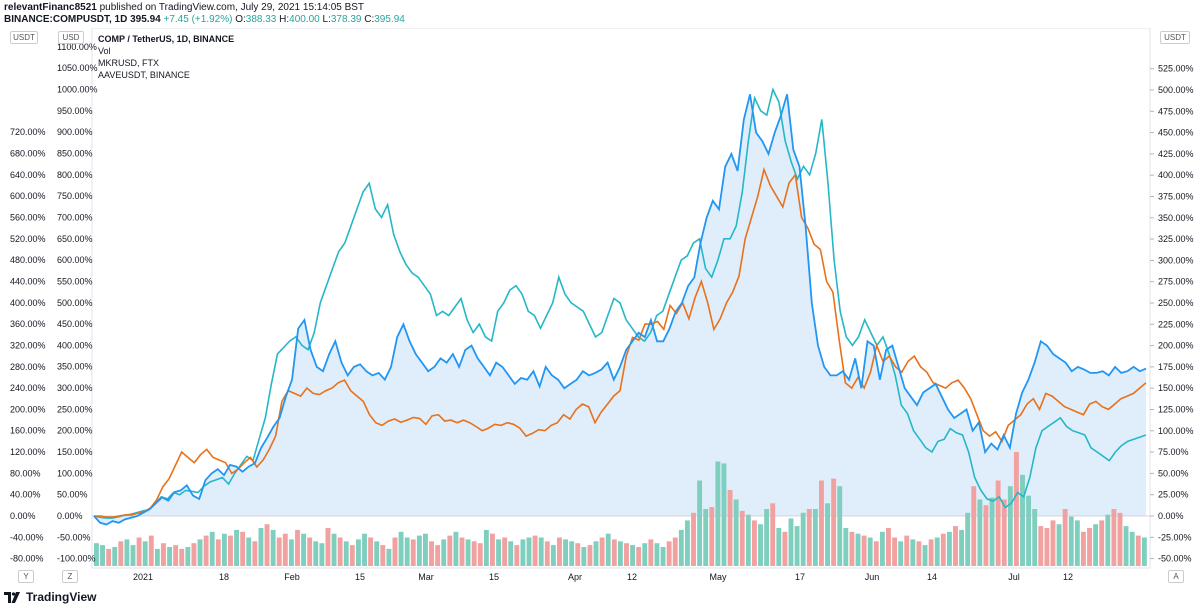 The width and height of the screenshot is (1200, 610). Describe the element at coordinates (198, 19) in the screenshot. I see `price-change: +7.45 (+1.92%)` at that location.